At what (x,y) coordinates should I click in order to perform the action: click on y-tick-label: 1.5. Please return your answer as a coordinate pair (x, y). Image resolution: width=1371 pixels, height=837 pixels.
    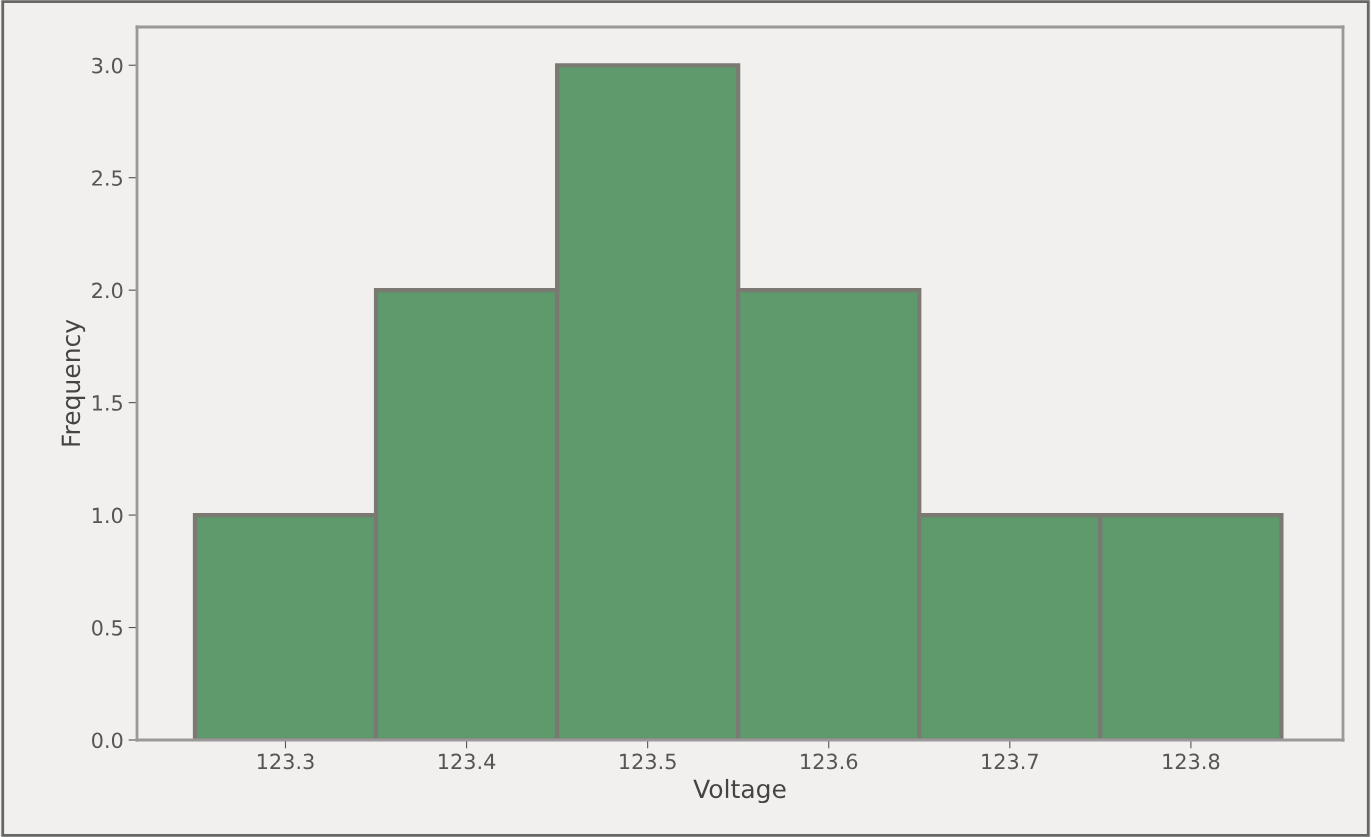
    Looking at the image, I should click on (107, 403).